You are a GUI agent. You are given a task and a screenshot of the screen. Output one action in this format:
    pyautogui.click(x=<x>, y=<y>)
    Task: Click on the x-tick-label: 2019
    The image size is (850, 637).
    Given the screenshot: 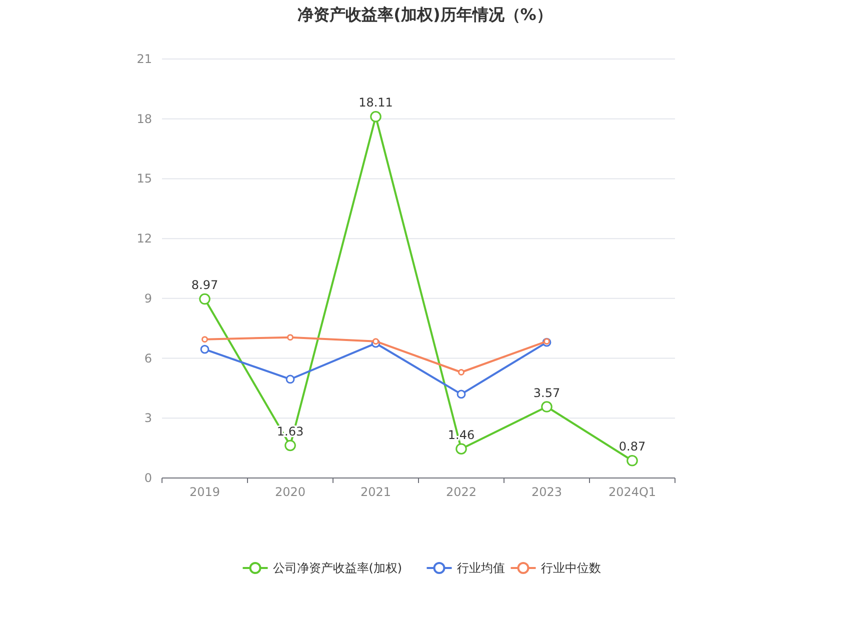 What is the action you would take?
    pyautogui.click(x=204, y=492)
    